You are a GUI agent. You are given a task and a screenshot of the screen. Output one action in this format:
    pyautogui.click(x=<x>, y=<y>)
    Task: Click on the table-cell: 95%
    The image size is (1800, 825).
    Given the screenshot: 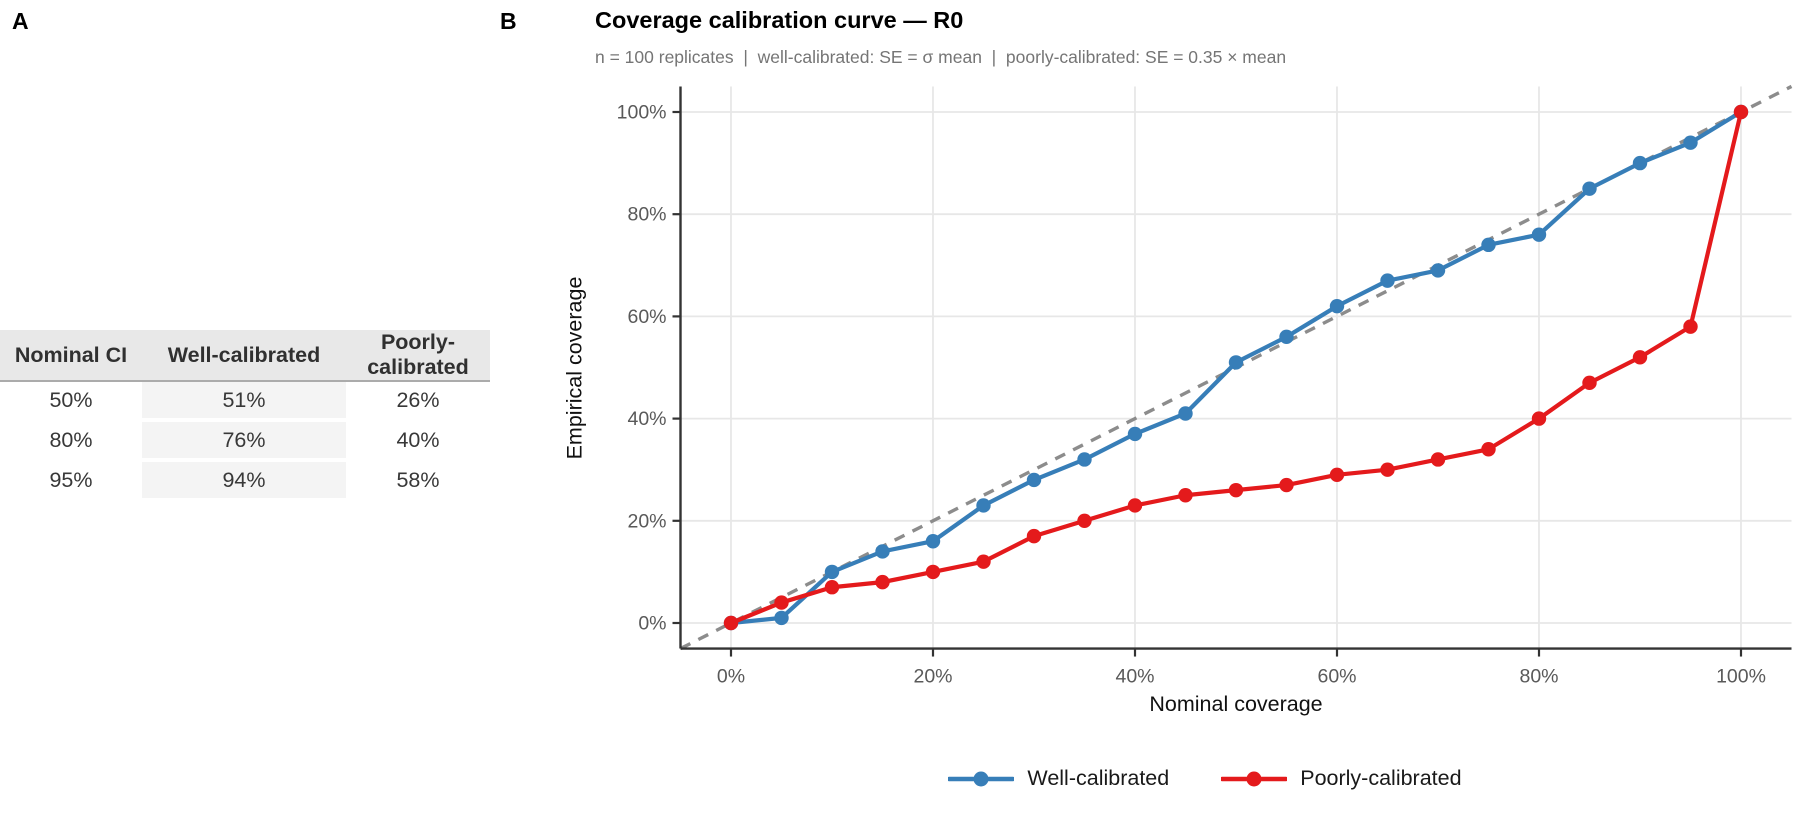 What is the action you would take?
    pyautogui.click(x=71, y=481)
    